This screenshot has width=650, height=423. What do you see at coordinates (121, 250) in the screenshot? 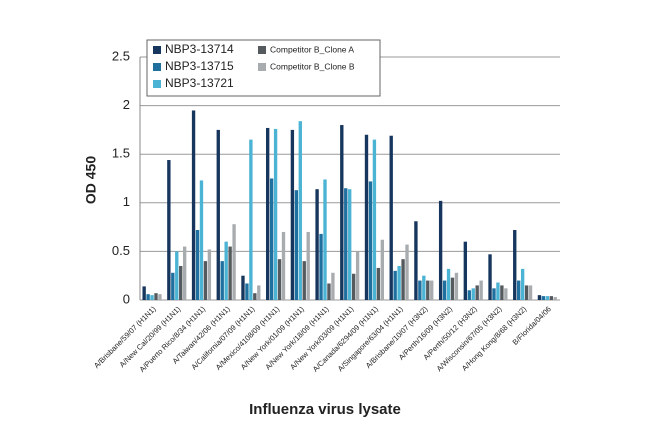
I see `y-tick-label: 0.5` at bounding box center [121, 250].